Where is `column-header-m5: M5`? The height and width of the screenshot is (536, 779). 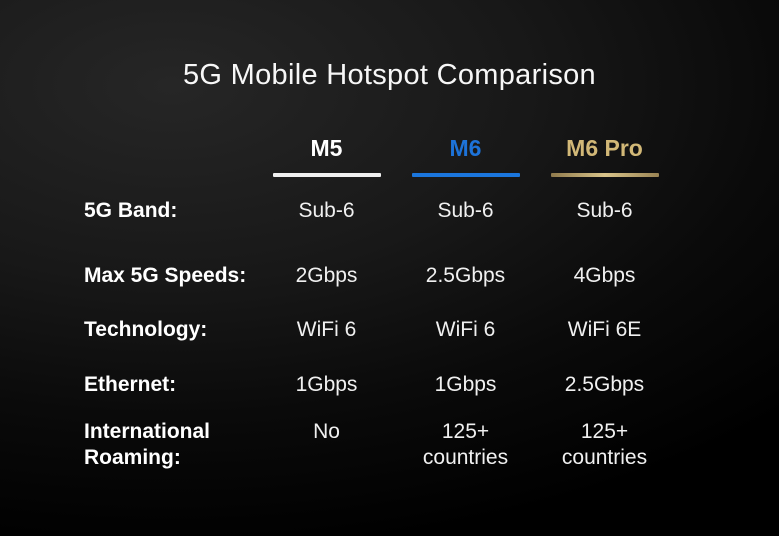
column-header-m5: M5 is located at coordinates (326, 155).